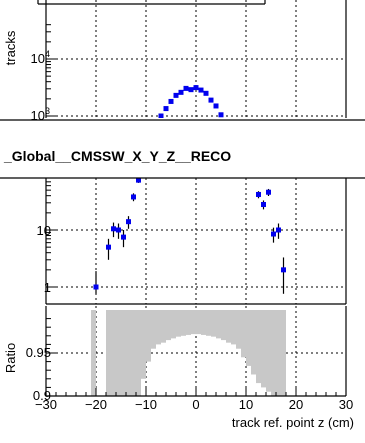 Image resolution: width=365 pixels, height=443 pixels. What do you see at coordinates (146, 404) in the screenshot?
I see `xtick-label-minus10: −10` at bounding box center [146, 404].